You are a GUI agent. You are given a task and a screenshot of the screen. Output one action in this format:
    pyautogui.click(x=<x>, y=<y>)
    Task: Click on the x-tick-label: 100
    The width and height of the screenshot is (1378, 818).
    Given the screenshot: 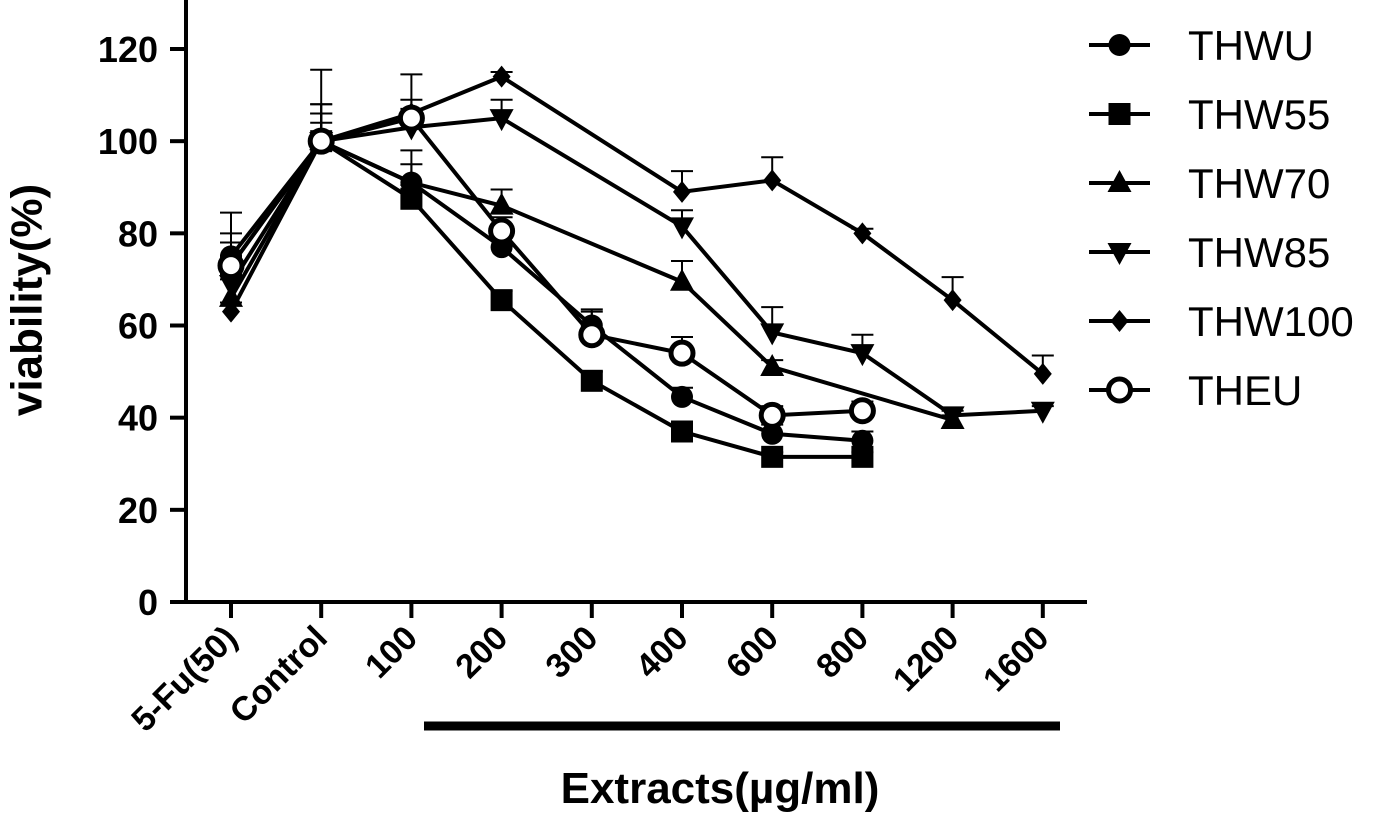 What is the action you would take?
    pyautogui.click(x=391, y=652)
    